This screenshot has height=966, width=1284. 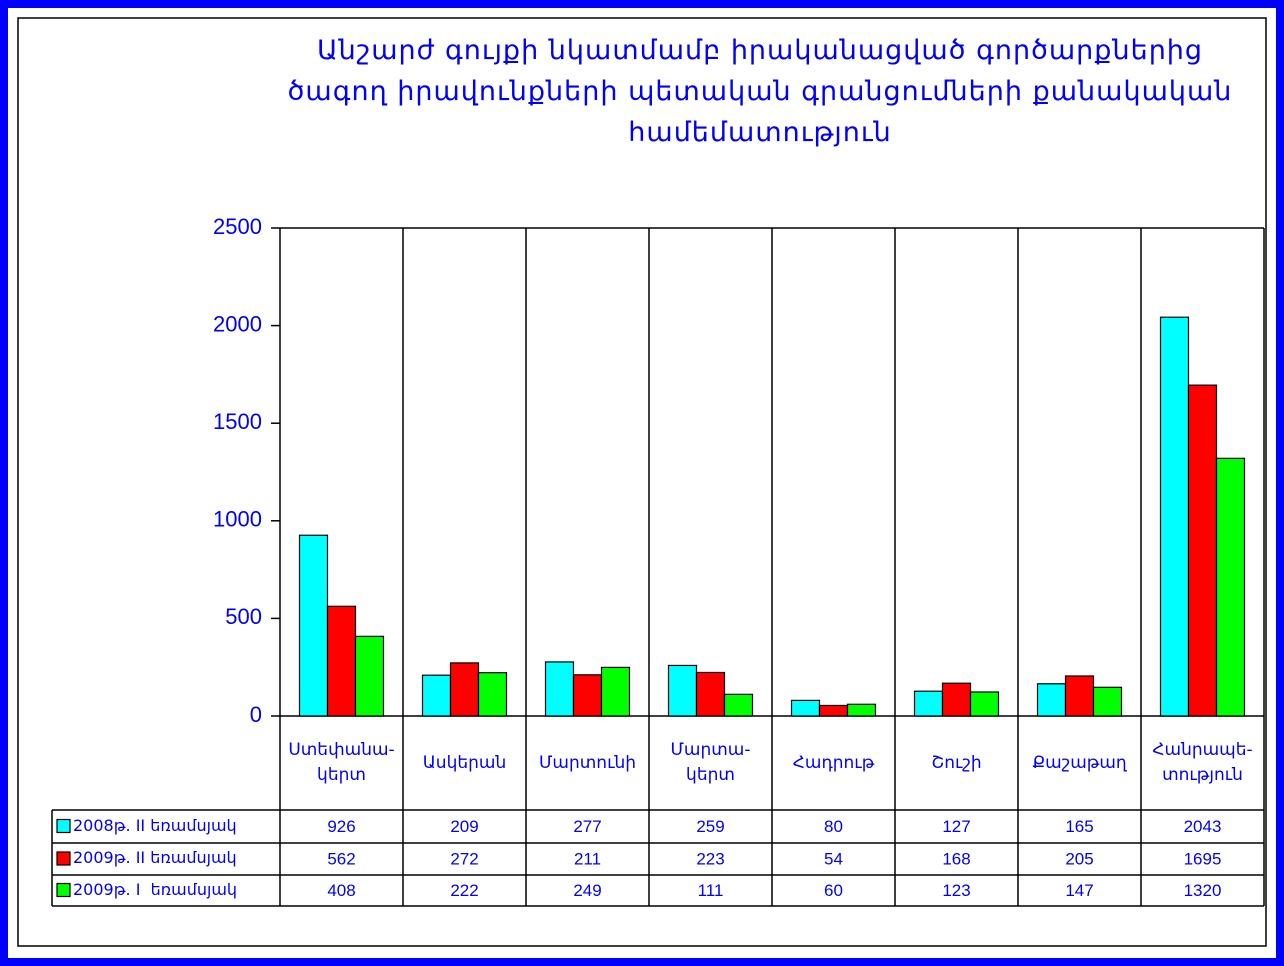 What do you see at coordinates (1203, 858) in the screenshot?
I see `table-value: 1695` at bounding box center [1203, 858].